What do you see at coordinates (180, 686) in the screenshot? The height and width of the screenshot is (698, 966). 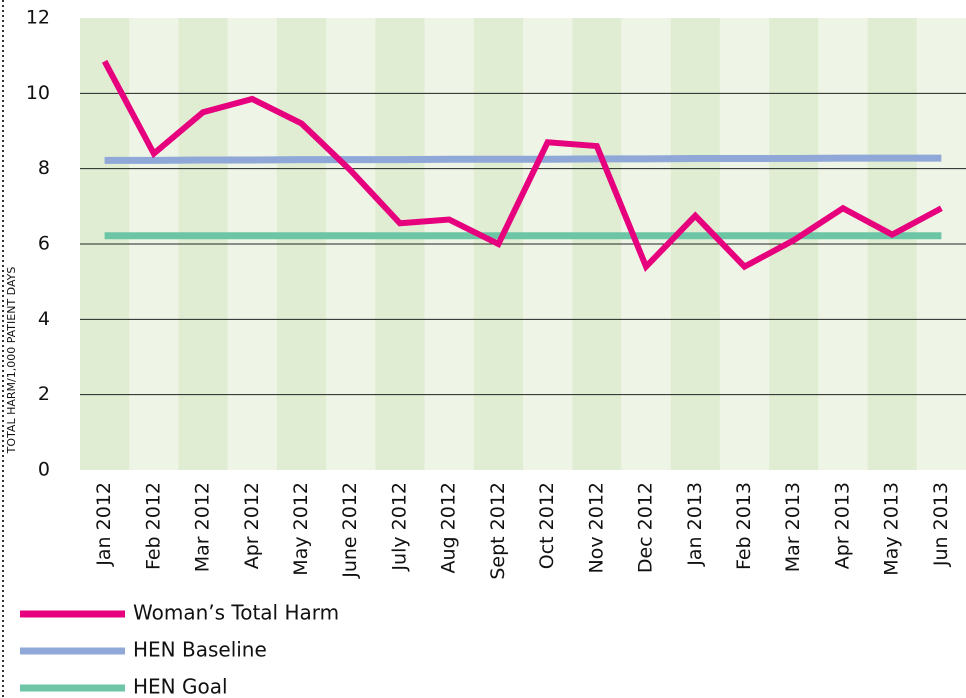 I see `legend-label: HEN Goal` at bounding box center [180, 686].